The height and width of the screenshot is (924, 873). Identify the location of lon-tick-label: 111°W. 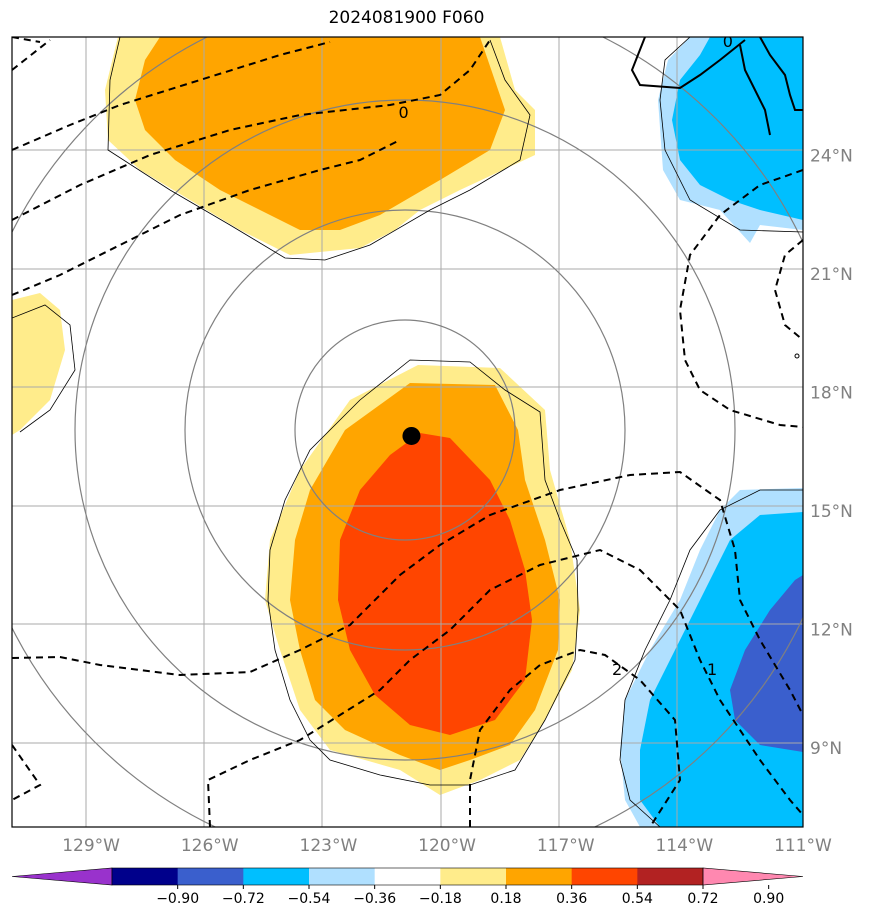
(803, 846).